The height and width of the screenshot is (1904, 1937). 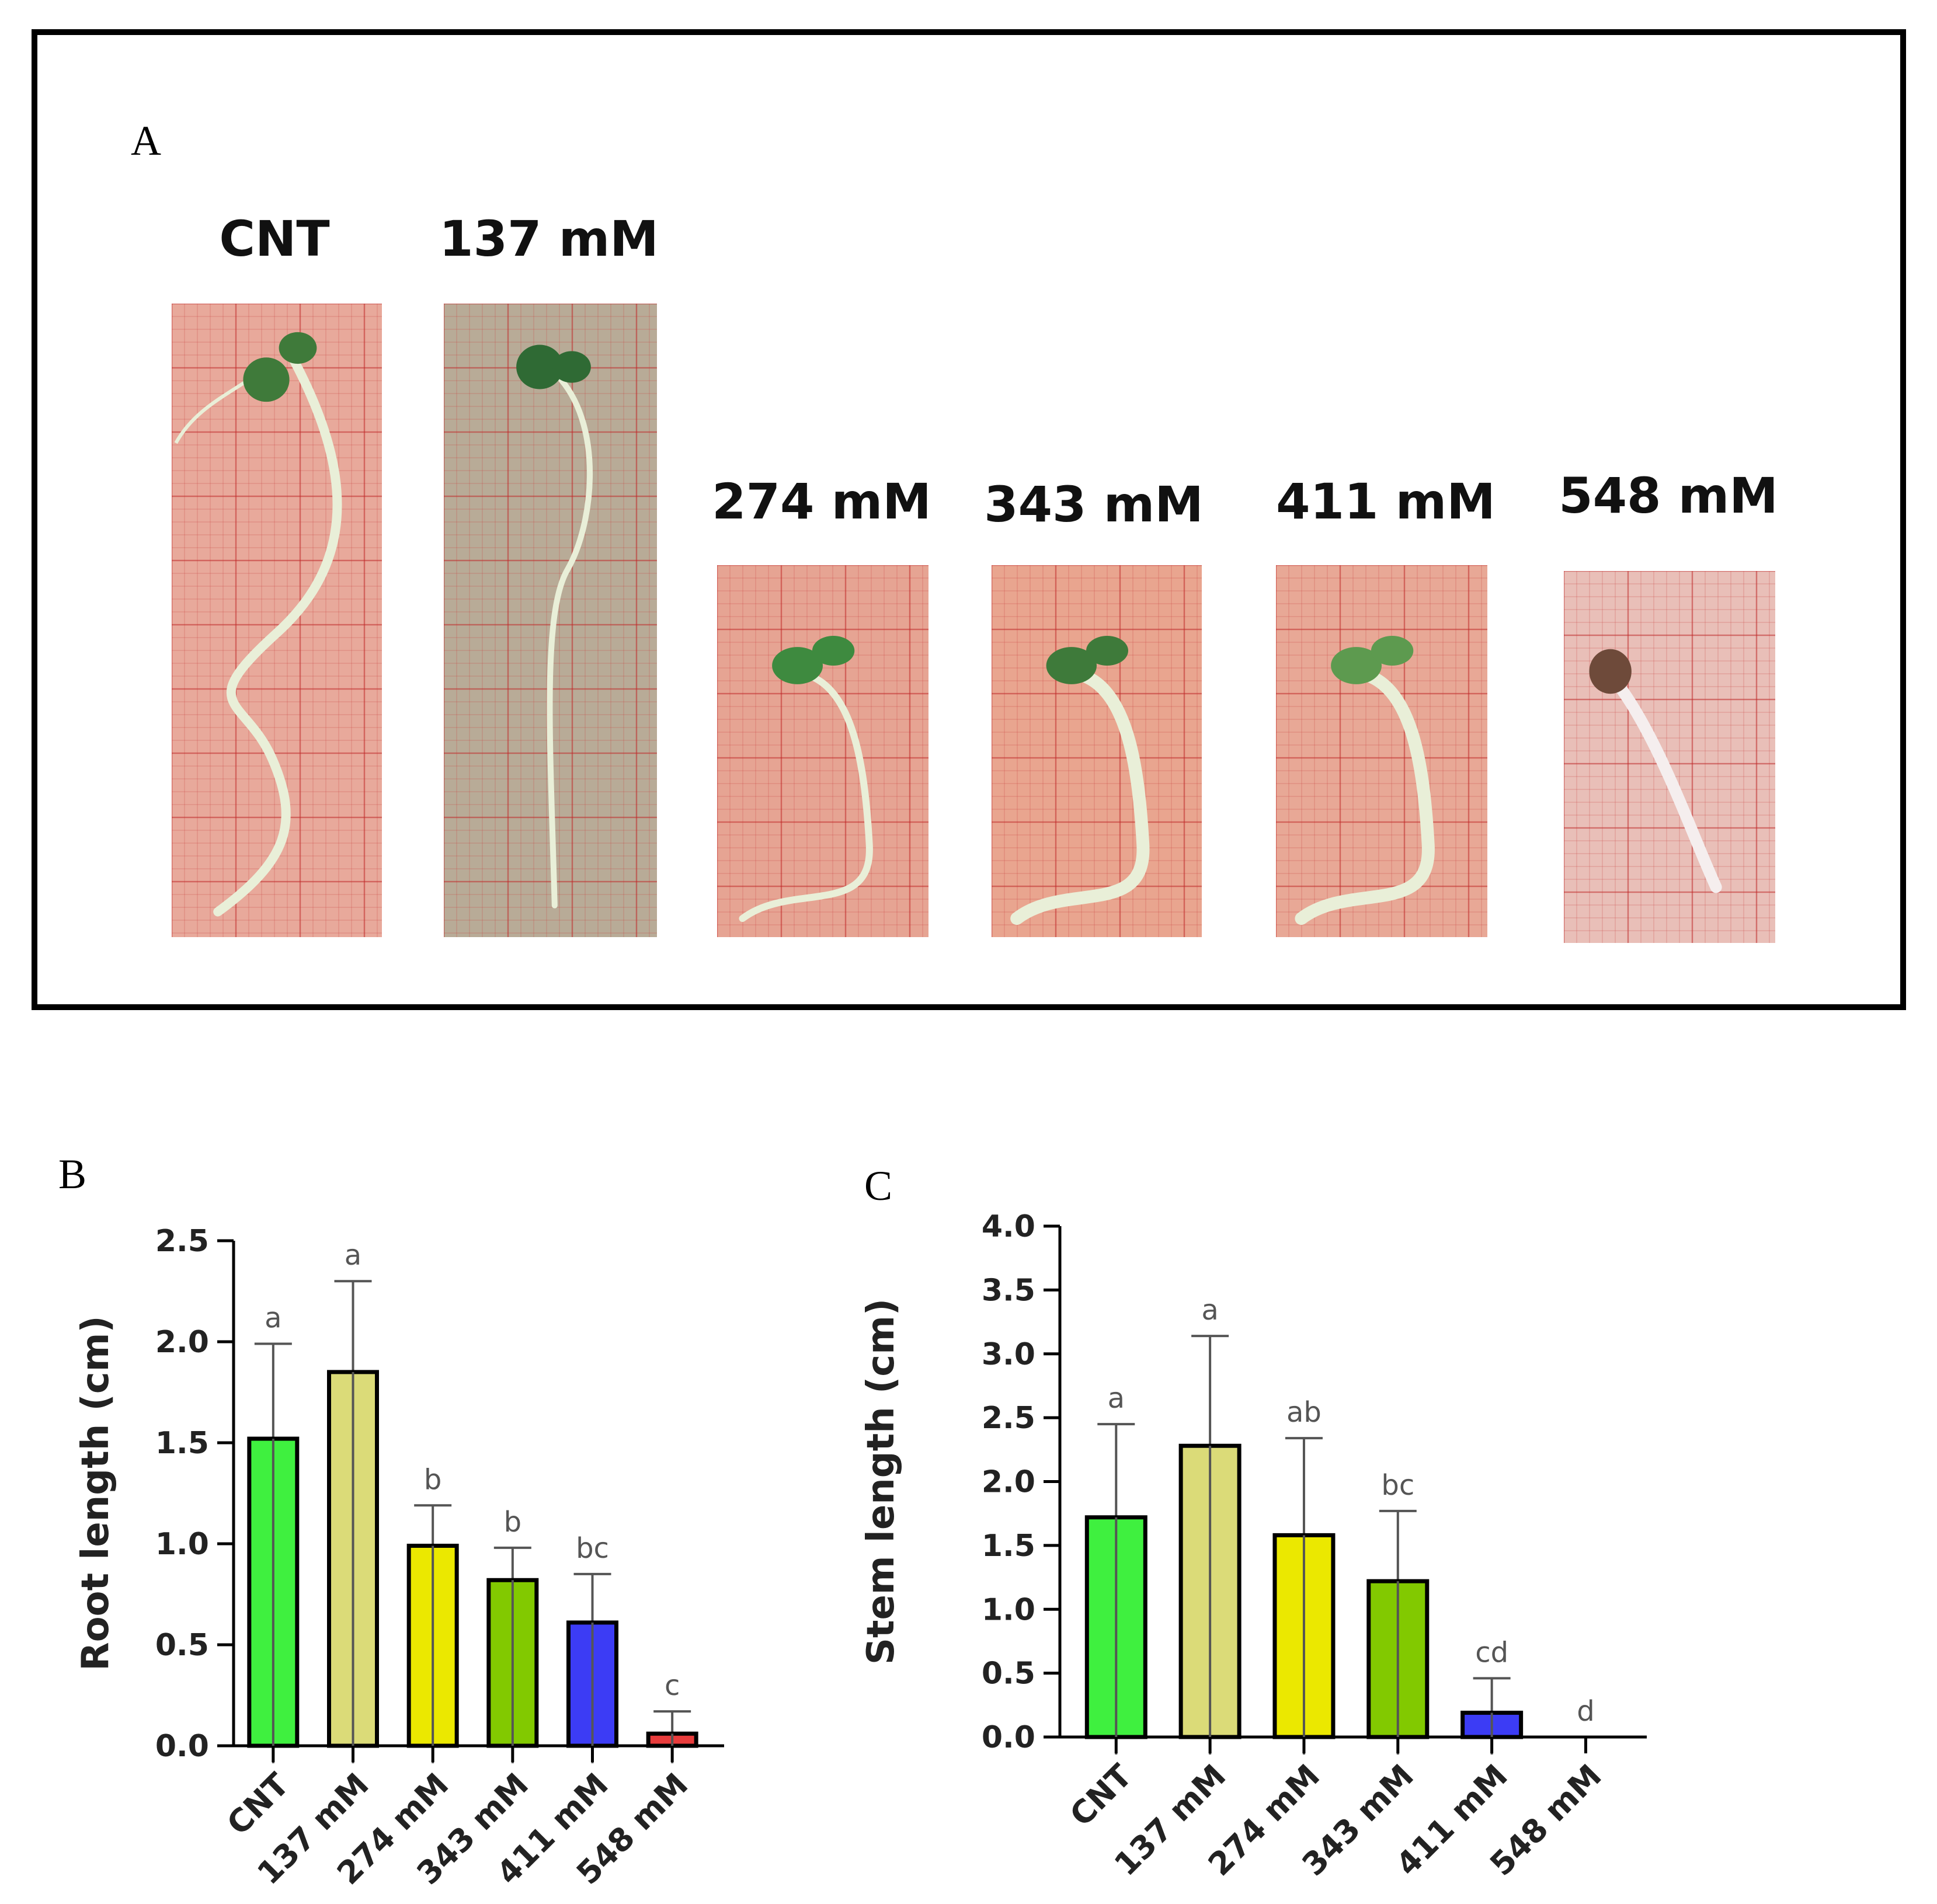 I want to click on y-tick-label: 3.0, so click(x=1009, y=1354).